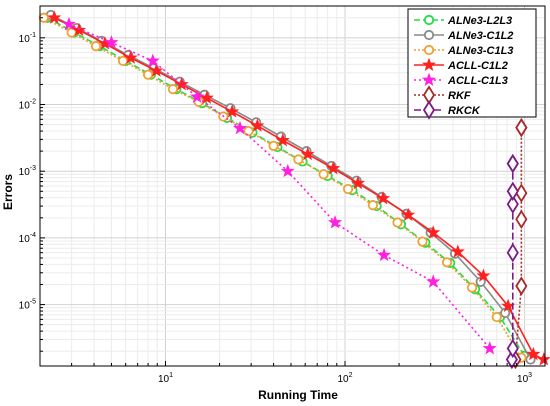  I want to click on legend-label: ALNe3-L2L3, so click(479, 21).